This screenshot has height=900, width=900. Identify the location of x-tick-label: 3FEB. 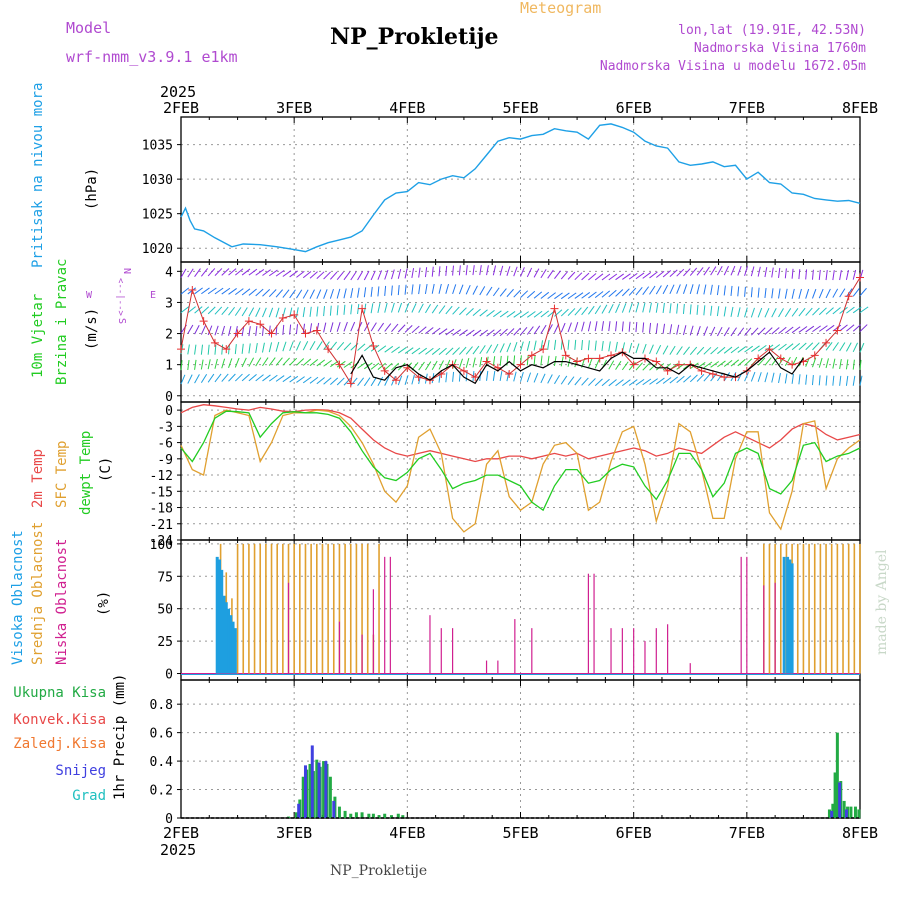
(294, 833).